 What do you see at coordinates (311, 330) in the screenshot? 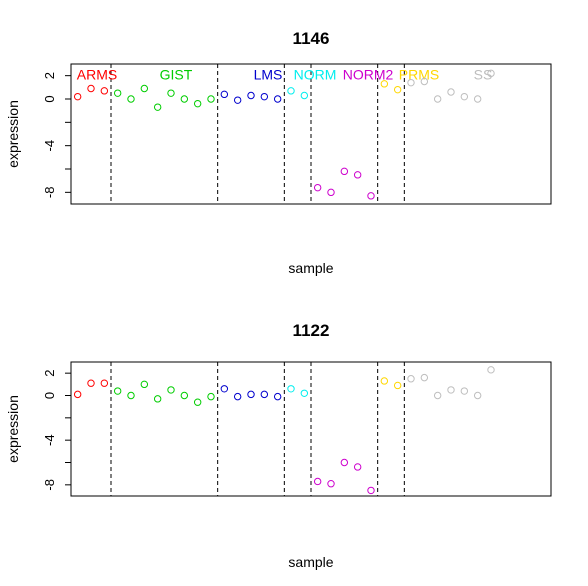
I see `chart-title: 1122` at bounding box center [311, 330].